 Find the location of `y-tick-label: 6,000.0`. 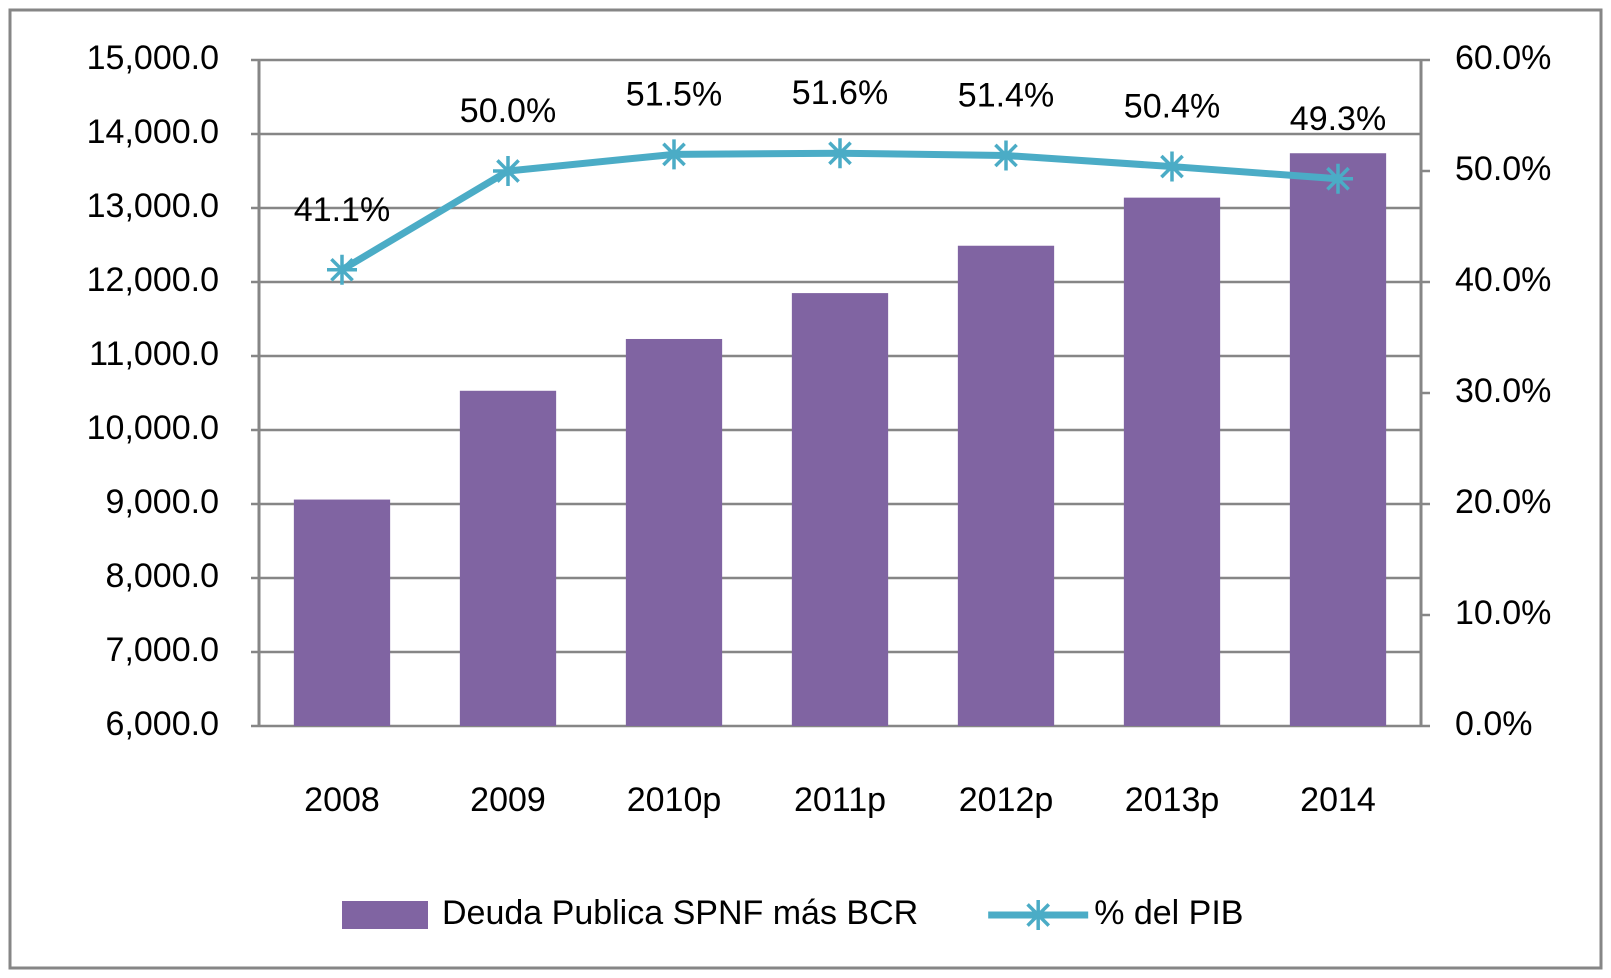

y-tick-label: 6,000.0 is located at coordinates (162, 724).